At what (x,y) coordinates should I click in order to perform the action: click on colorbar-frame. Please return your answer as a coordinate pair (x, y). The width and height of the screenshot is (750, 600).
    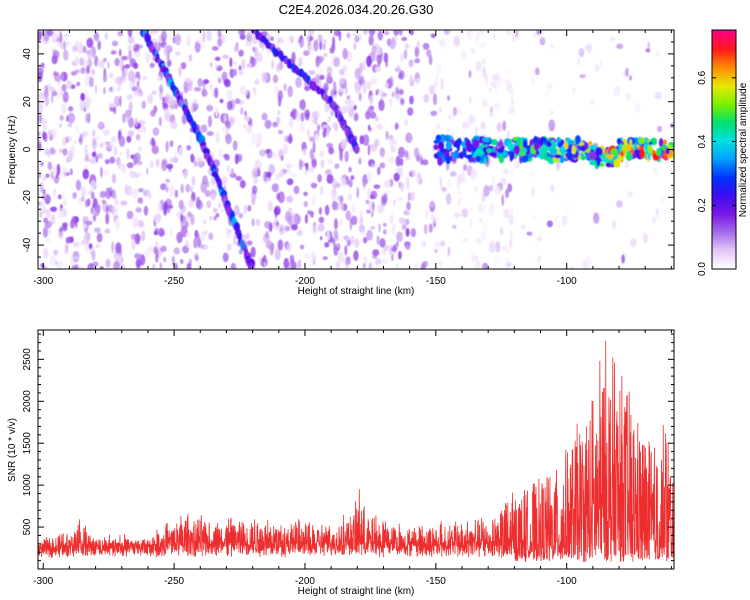
    Looking at the image, I should click on (724, 149).